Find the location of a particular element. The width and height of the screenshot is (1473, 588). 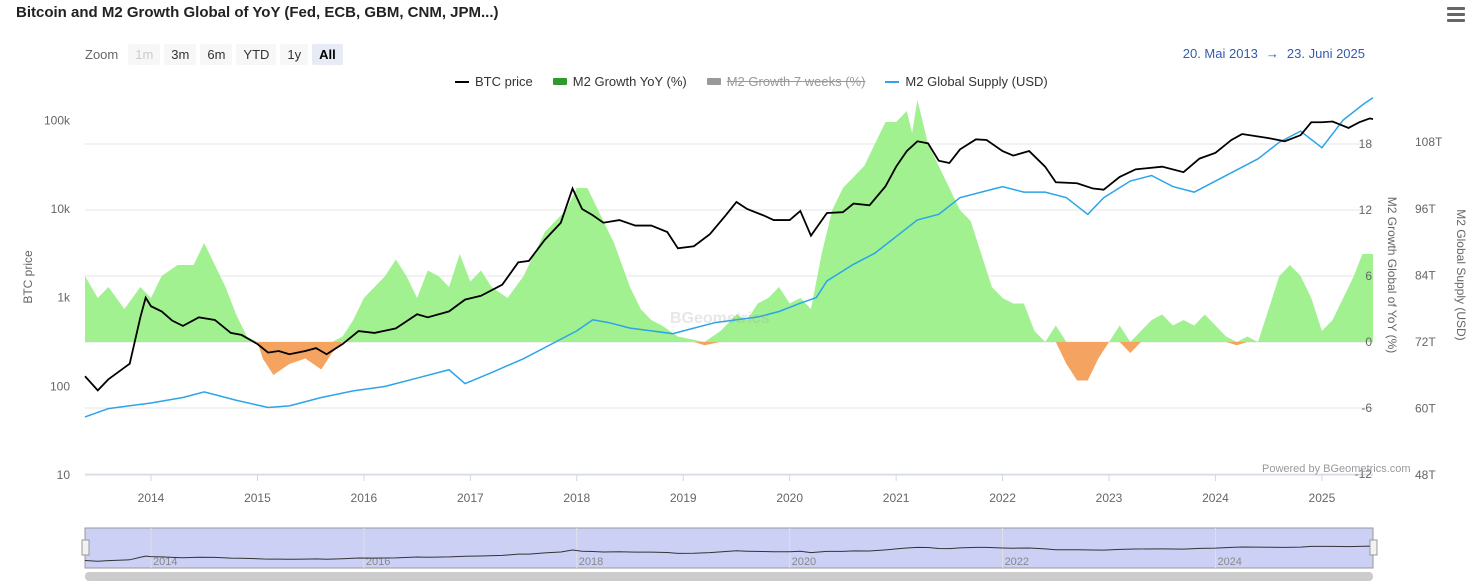

series-m2-growth-negative is located at coordinates (729, 361).